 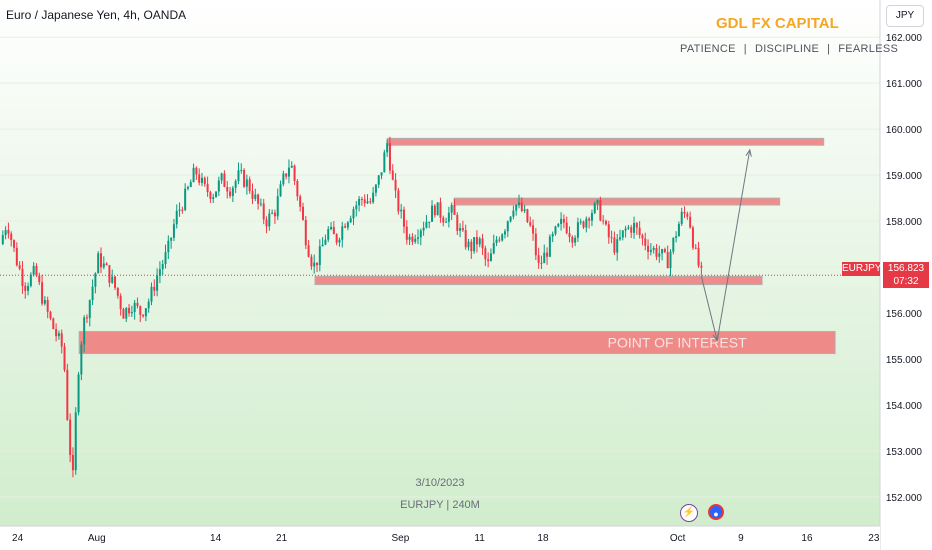 What do you see at coordinates (777, 23) in the screenshot?
I see `brand-name: GDL FX CAPITAL` at bounding box center [777, 23].